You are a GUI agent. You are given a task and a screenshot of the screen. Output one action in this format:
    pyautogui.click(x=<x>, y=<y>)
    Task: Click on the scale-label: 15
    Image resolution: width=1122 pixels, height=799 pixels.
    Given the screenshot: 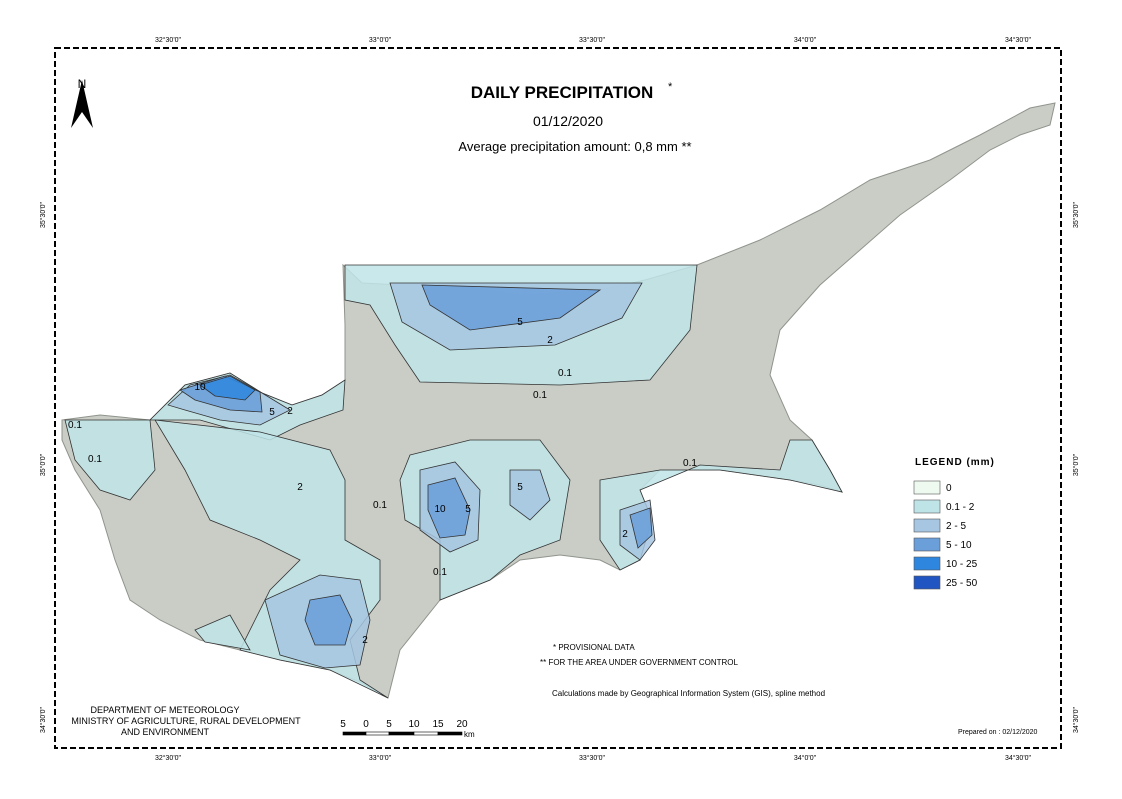 What is the action you would take?
    pyautogui.click(x=438, y=724)
    